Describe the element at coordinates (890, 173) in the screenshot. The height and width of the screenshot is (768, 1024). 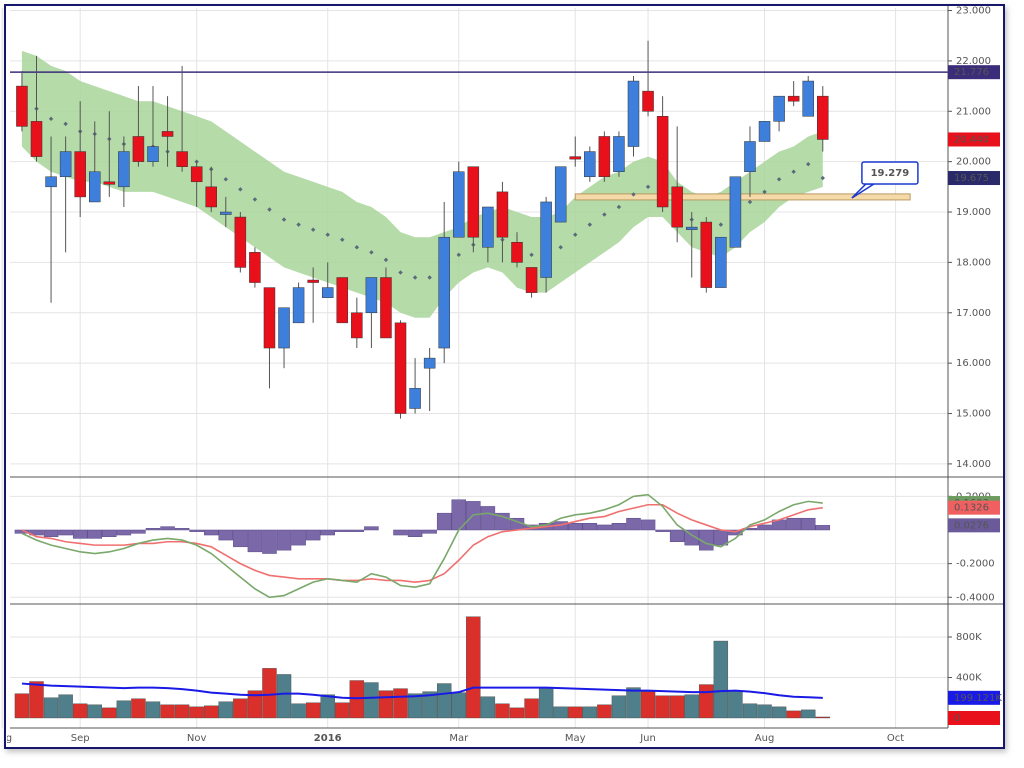
I see `callout-box` at that location.